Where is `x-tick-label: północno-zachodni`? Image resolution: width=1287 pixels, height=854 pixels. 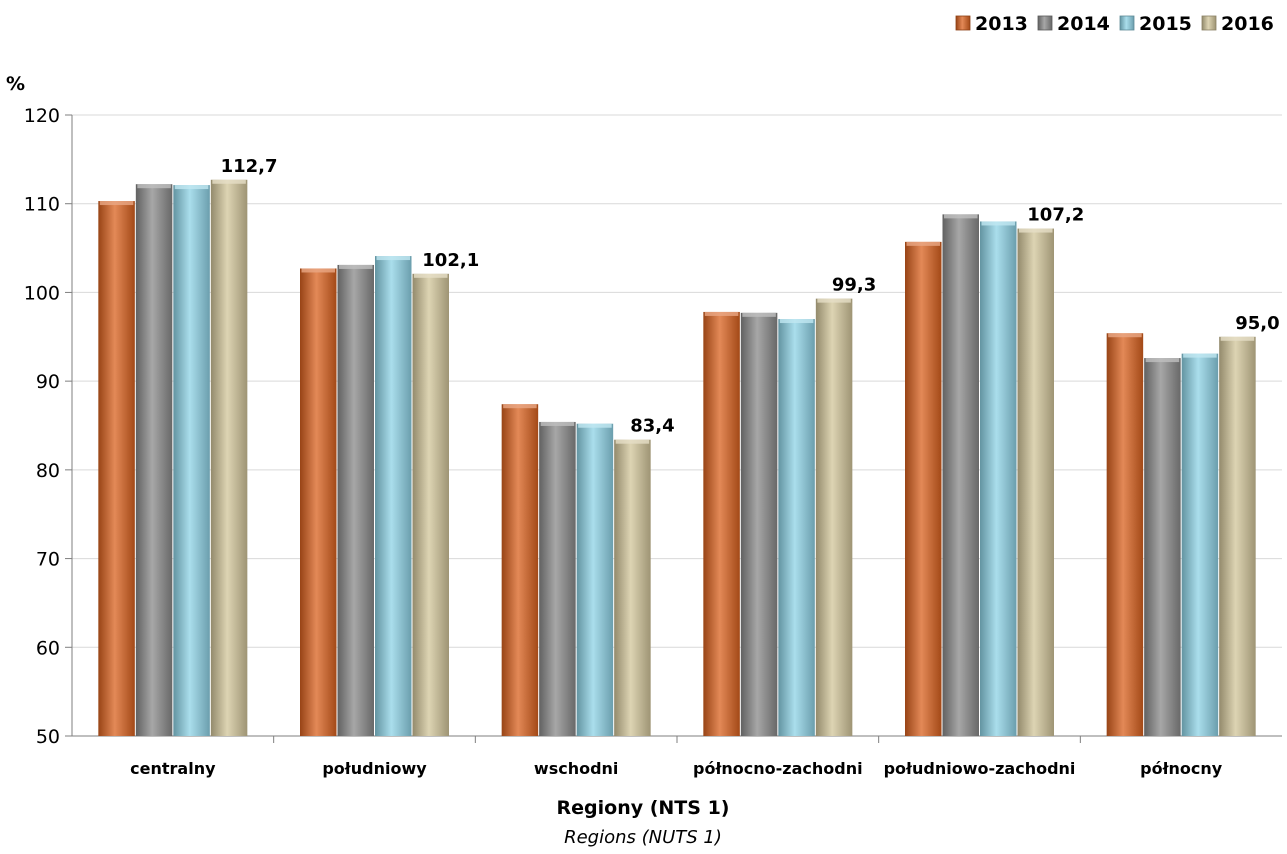
x-tick-label: północno-zachodni is located at coordinates (778, 768).